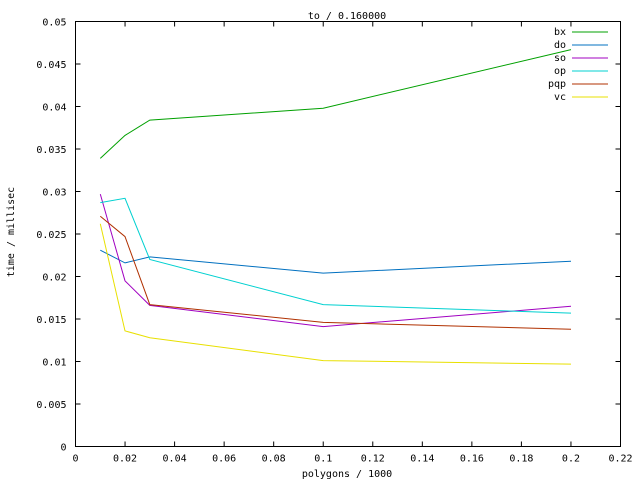  I want to click on y-tick-label: 0.025, so click(51, 235).